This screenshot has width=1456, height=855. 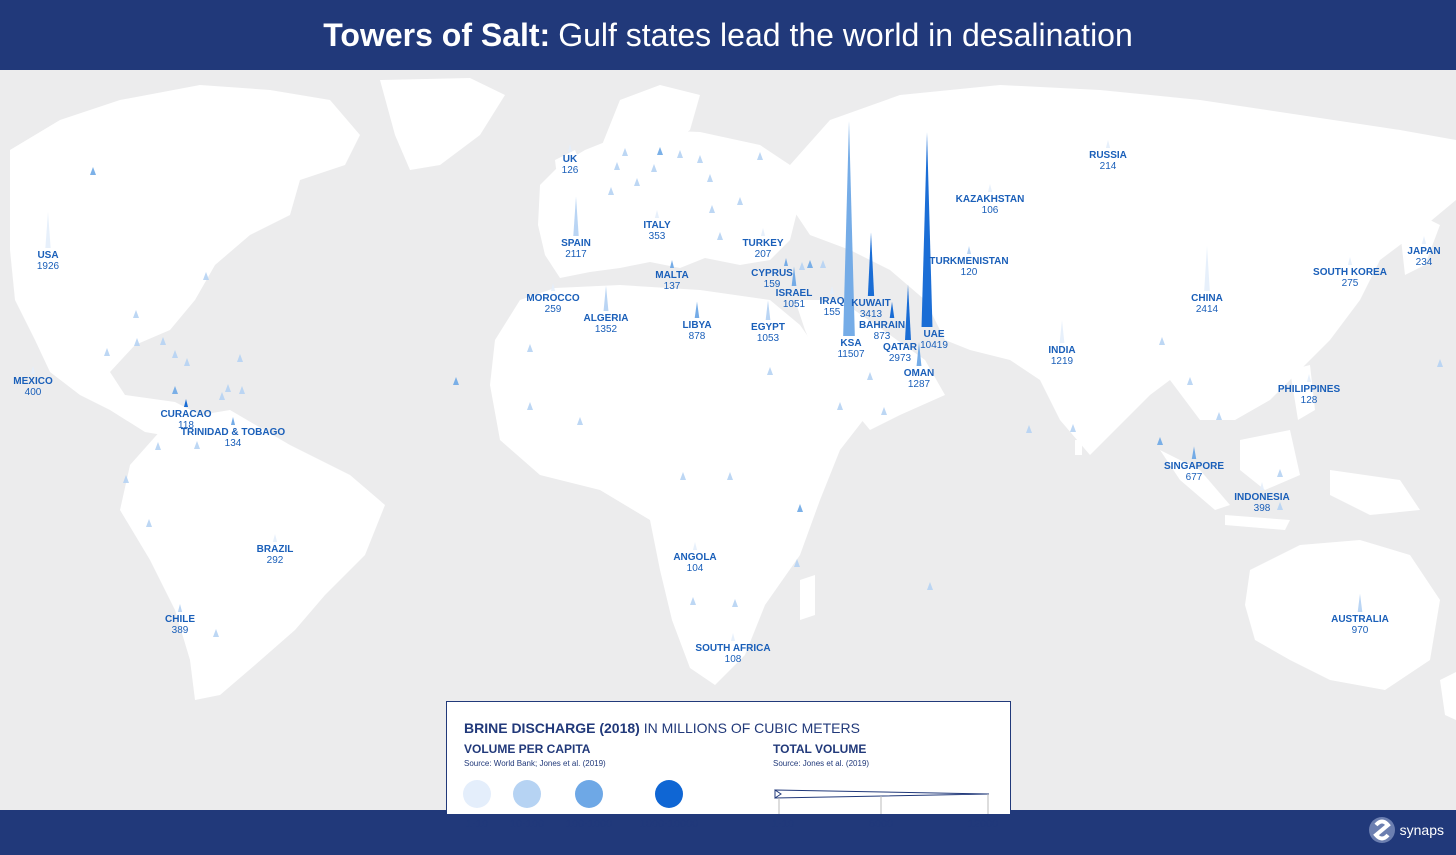 I want to click on label-chile: CHILE 389, so click(x=180, y=625).